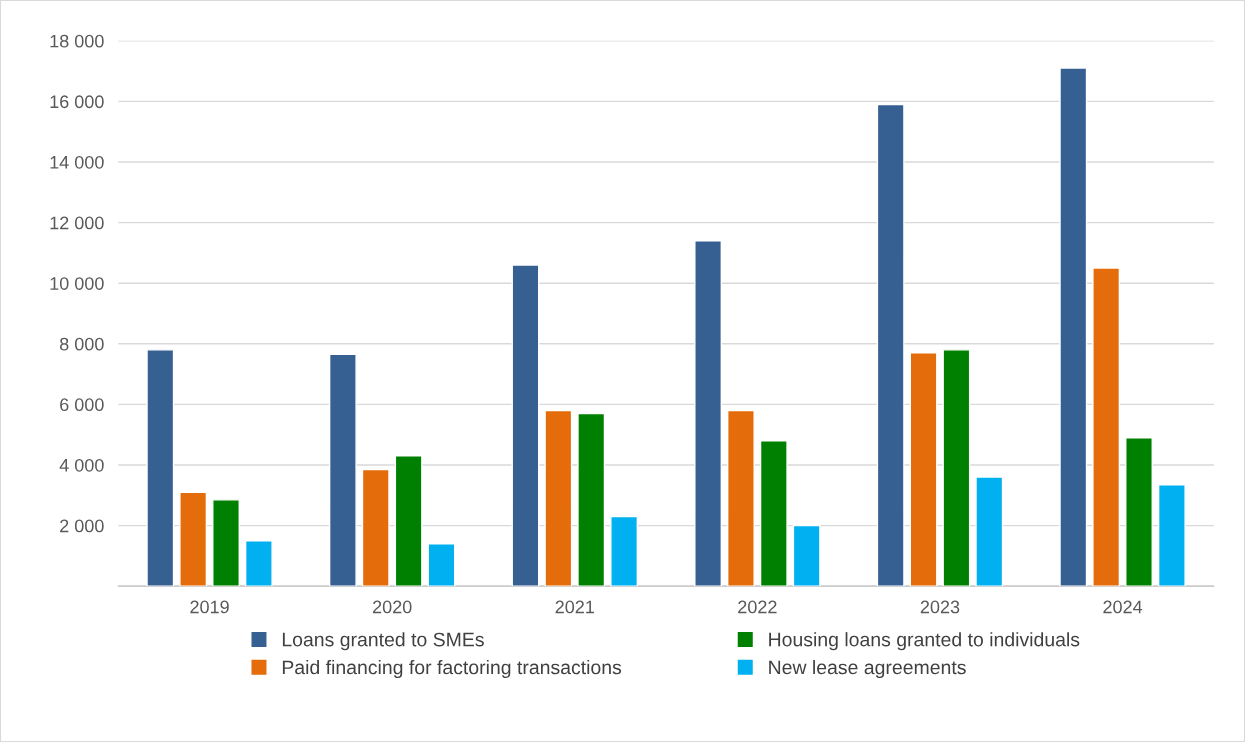 This screenshot has height=742, width=1245. I want to click on y-tick-label: 8 000, so click(81, 344).